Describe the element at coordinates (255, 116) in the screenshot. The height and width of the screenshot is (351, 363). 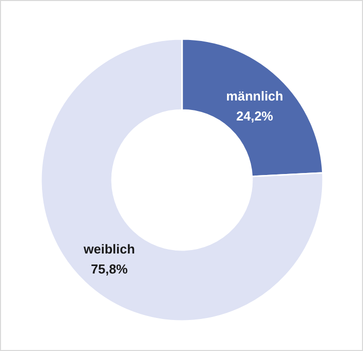
I see `data-label: 24,2%` at that location.